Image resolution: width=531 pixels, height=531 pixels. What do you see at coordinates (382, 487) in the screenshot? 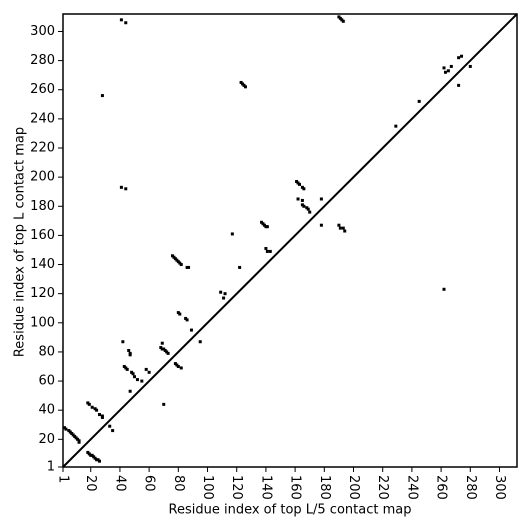
I see `x-tick-label: 220` at bounding box center [382, 487].